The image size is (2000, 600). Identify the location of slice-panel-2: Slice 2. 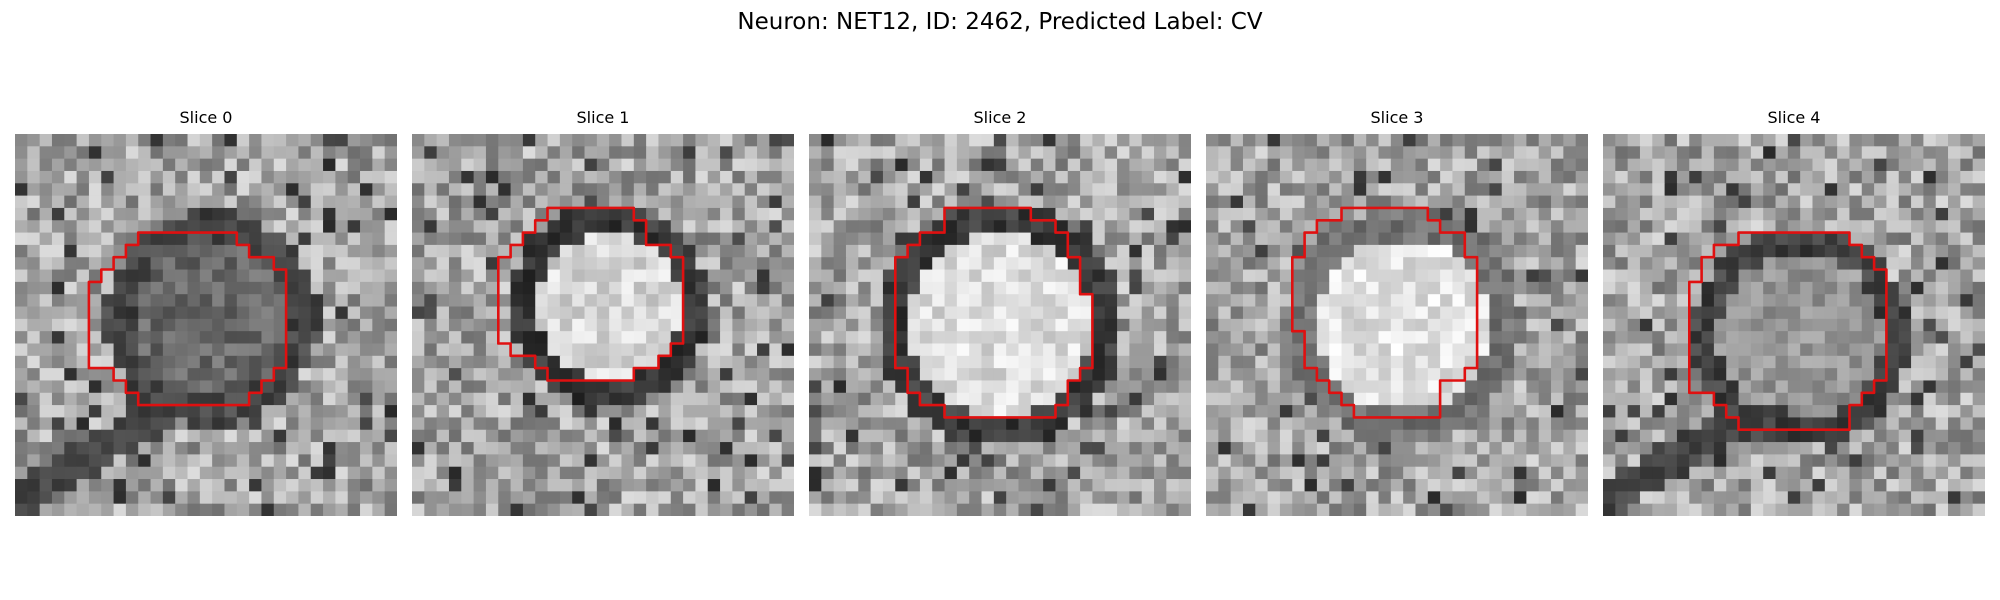
(1000, 312).